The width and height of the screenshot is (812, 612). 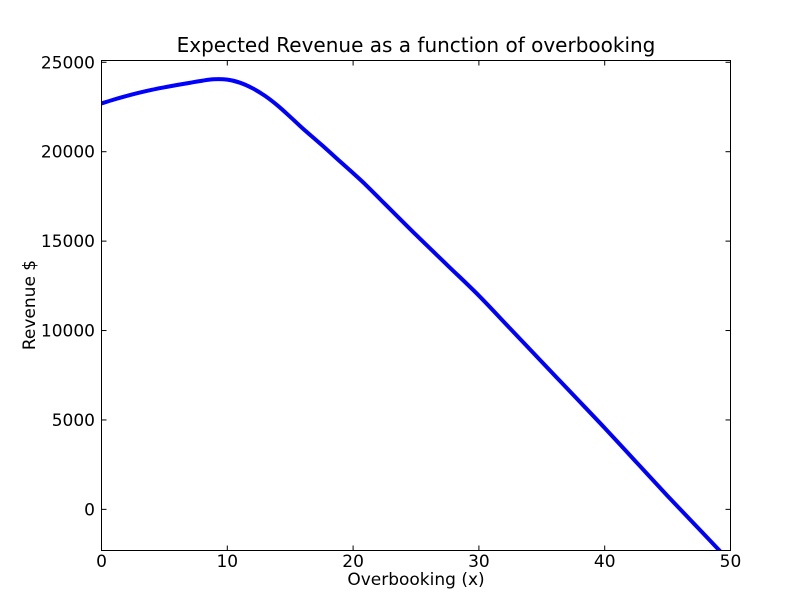 I want to click on x-tick-label: 30, so click(x=479, y=562).